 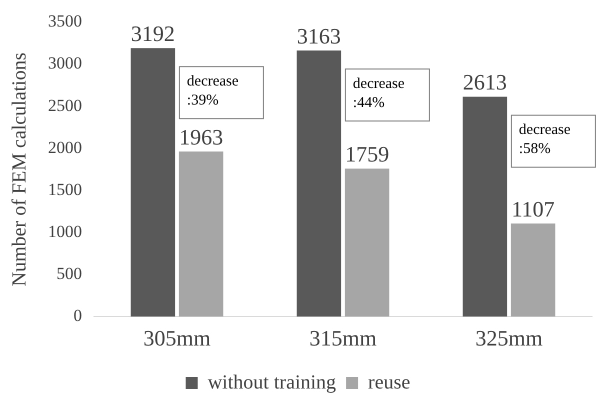 What do you see at coordinates (19, 169) in the screenshot?
I see `y-axis-title: Number of FEM calculations` at bounding box center [19, 169].